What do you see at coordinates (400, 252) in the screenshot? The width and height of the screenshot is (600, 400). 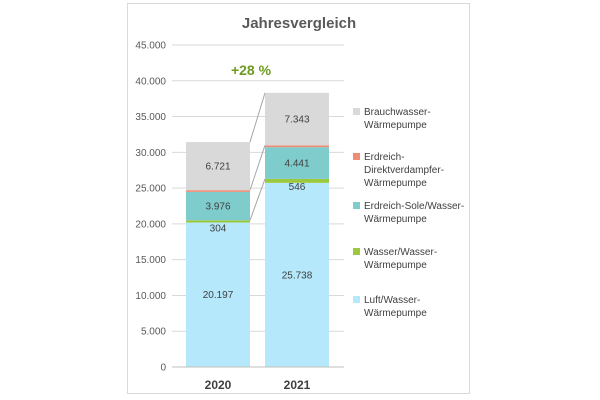 I see `legend-label: Wasser/Wasser-` at bounding box center [400, 252].